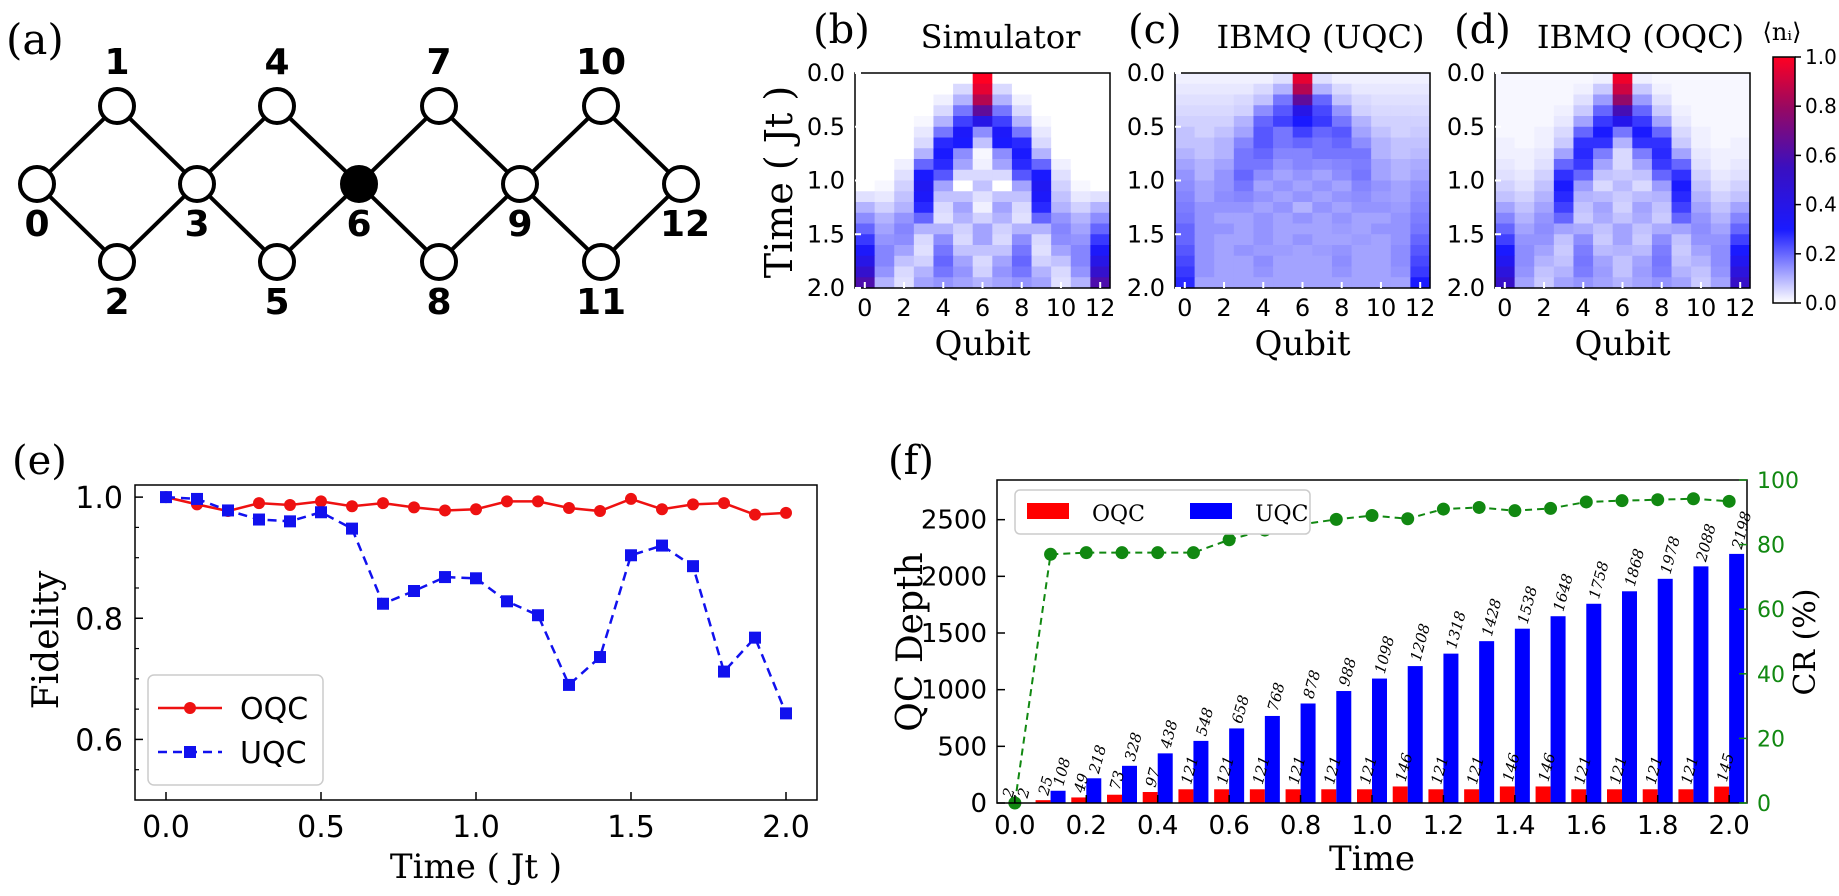 The height and width of the screenshot is (896, 1839). Describe the element at coordinates (1384, 655) in the screenshot. I see `bar-label-uqc: 1098` at that location.